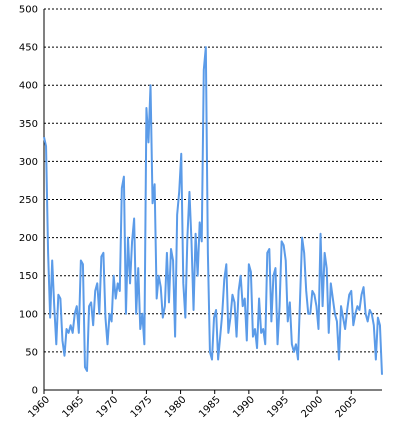  I want to click on y-tick-label: 400, so click(28, 86).